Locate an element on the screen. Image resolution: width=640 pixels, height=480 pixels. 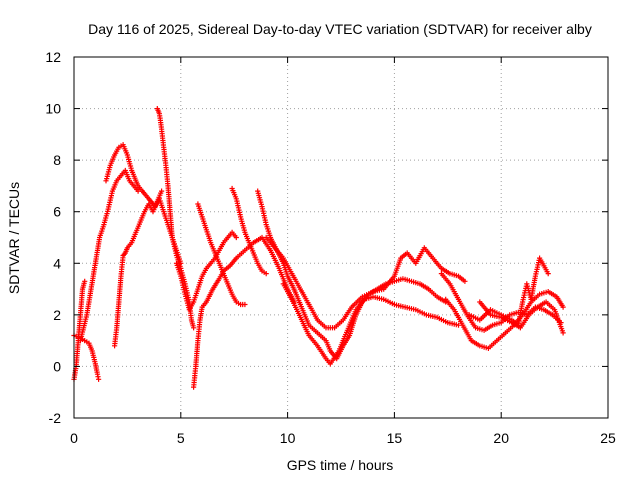
y-axis-label: SDTVAR / TECUs is located at coordinates (14, 238).